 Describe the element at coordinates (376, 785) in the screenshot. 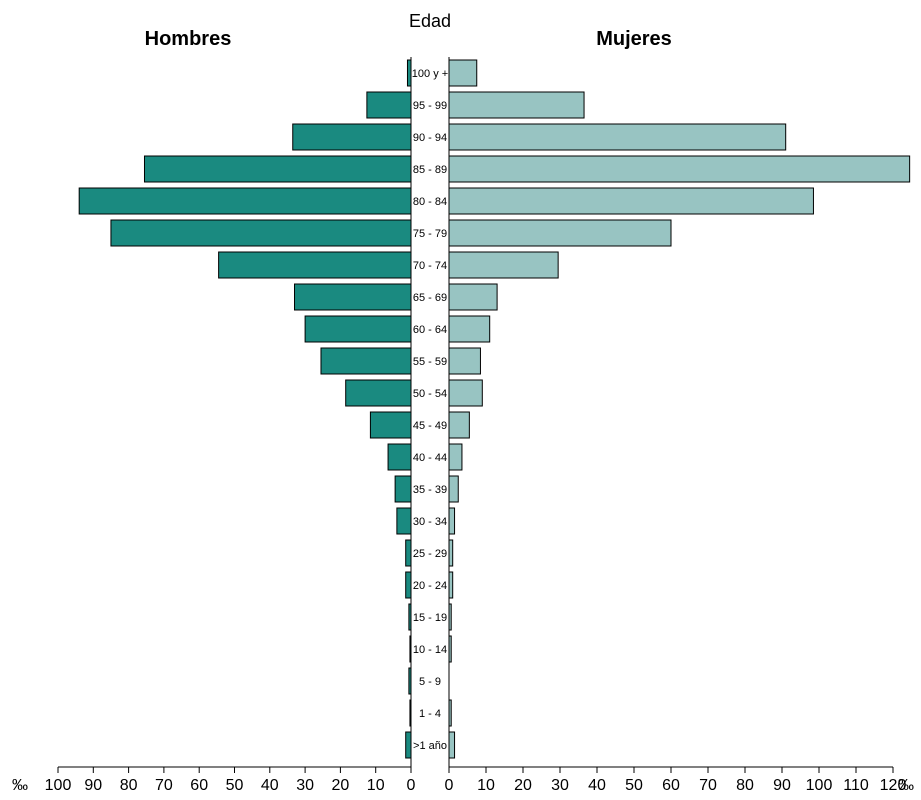

I see `tick-label-left: 10` at that location.